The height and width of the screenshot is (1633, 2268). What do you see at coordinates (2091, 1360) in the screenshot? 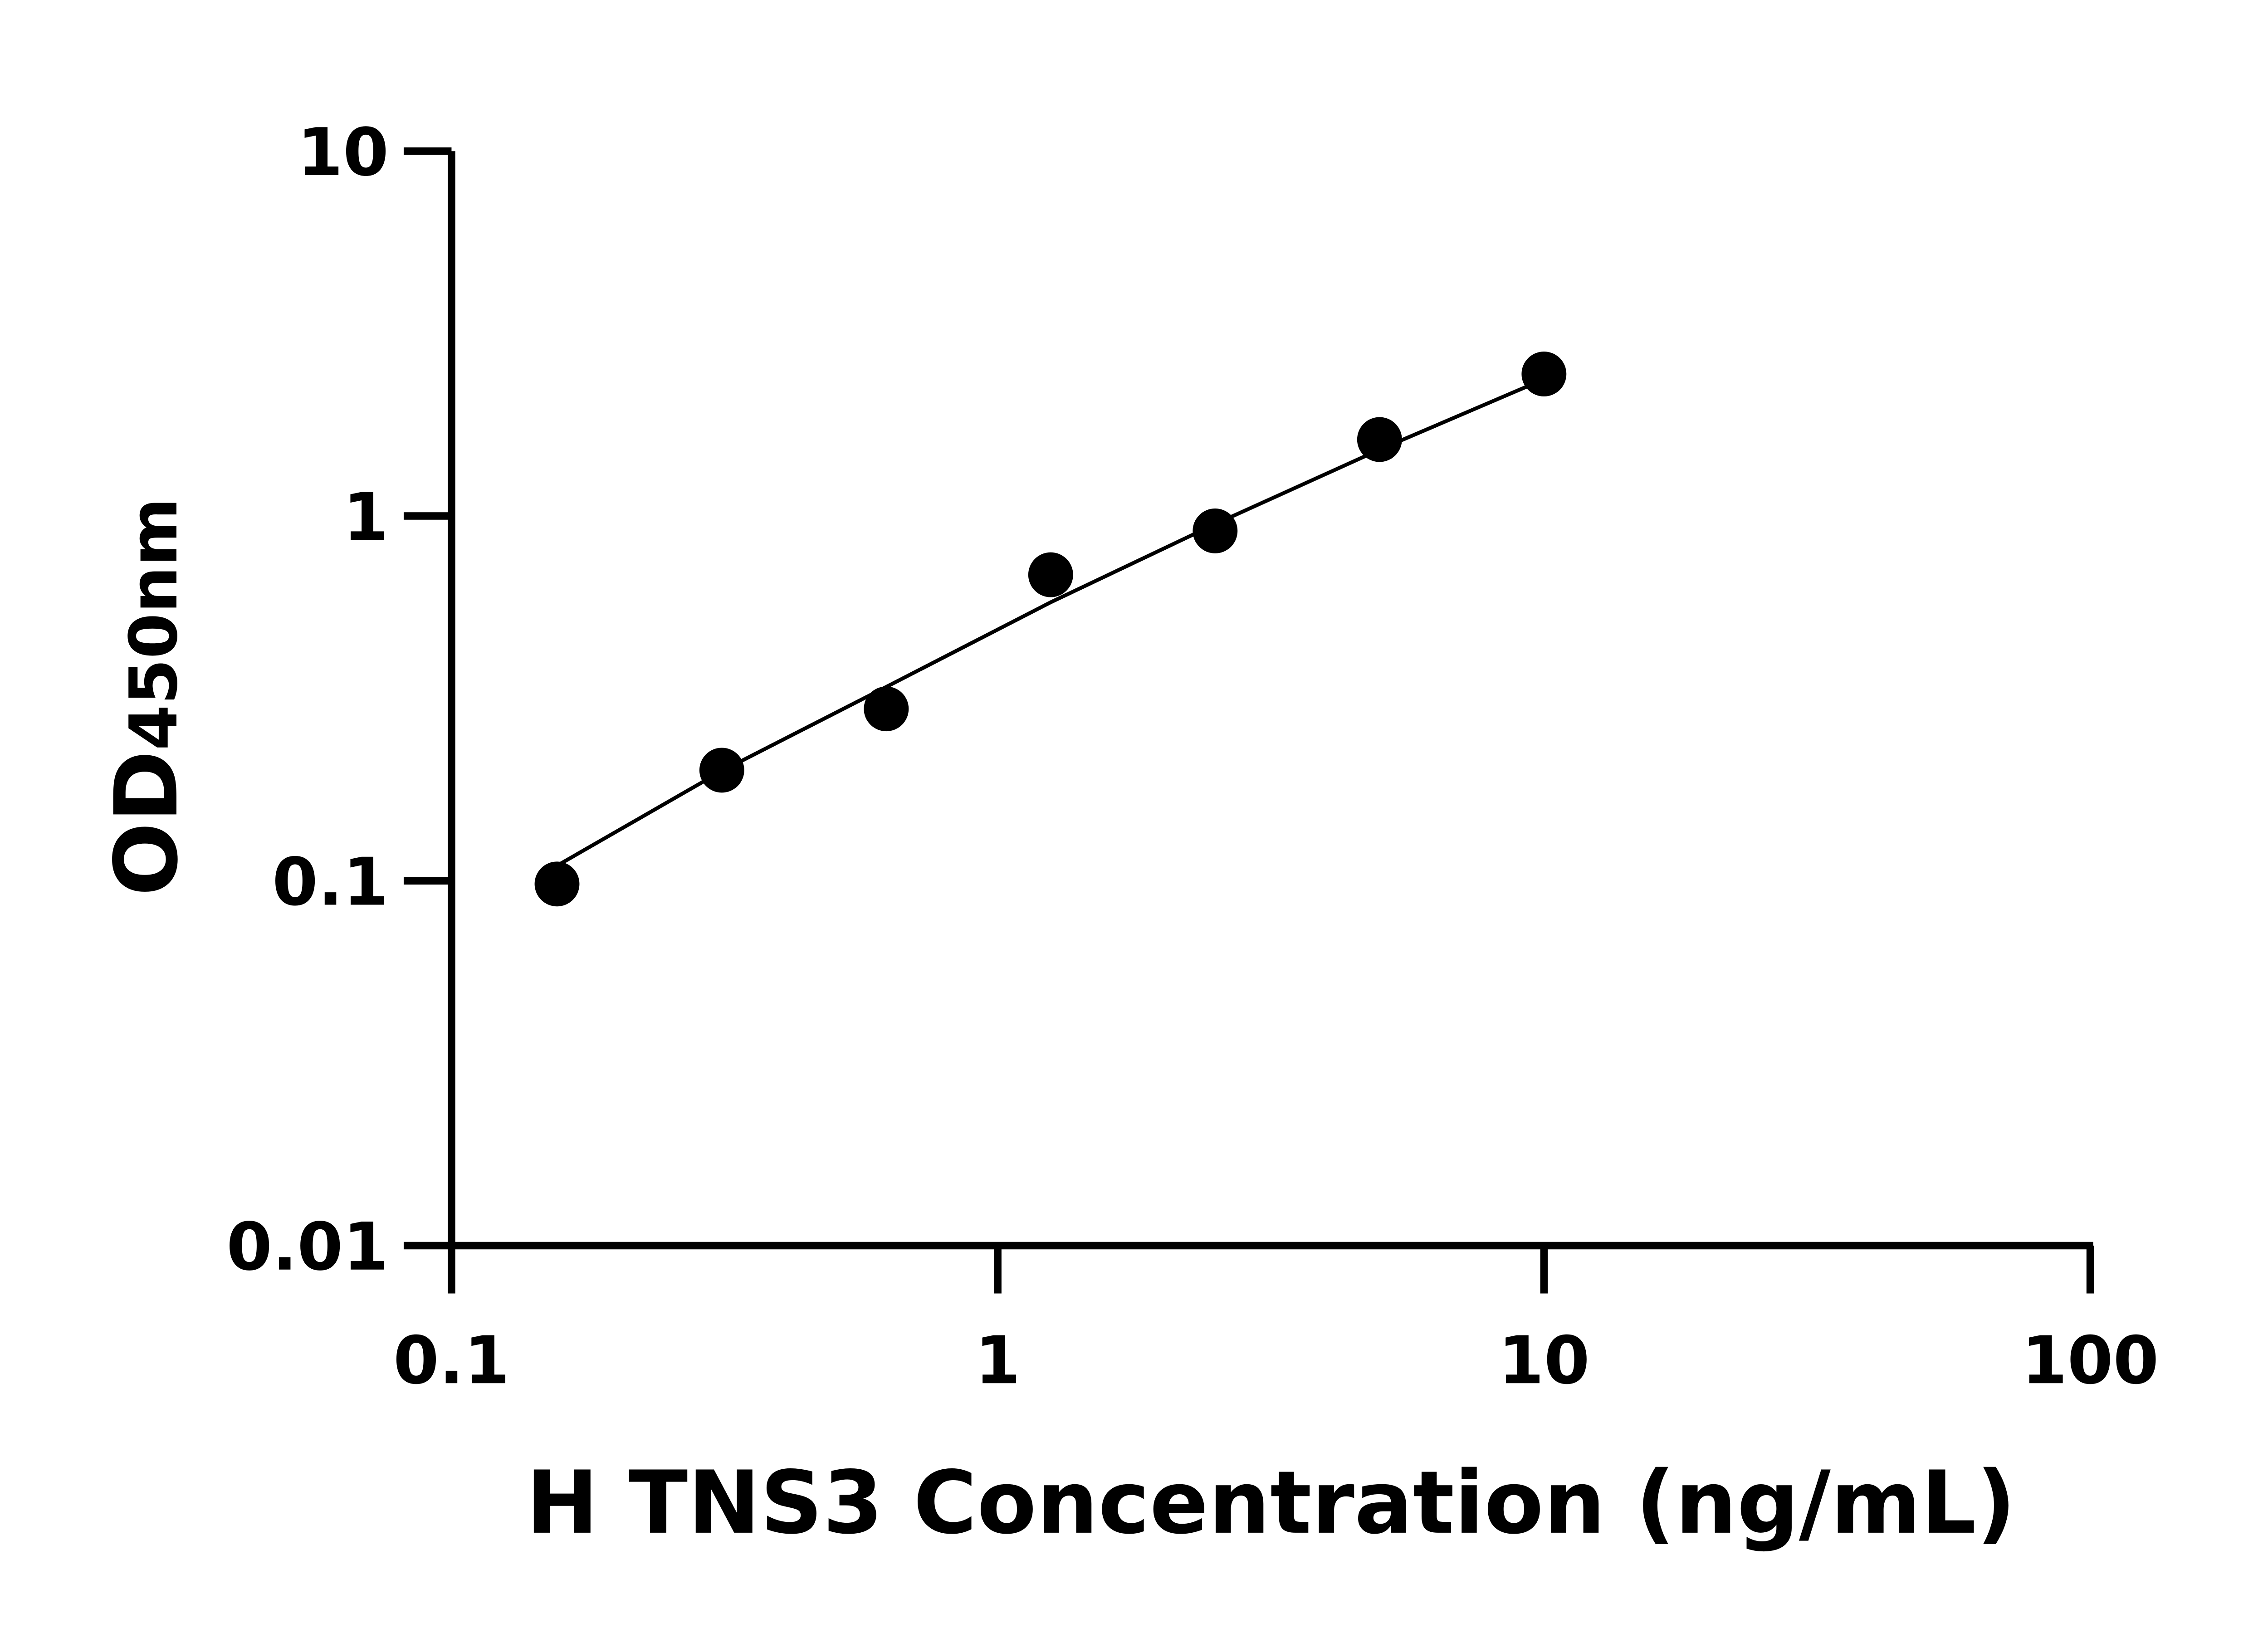
I see `x-tick-label: 100` at bounding box center [2091, 1360].